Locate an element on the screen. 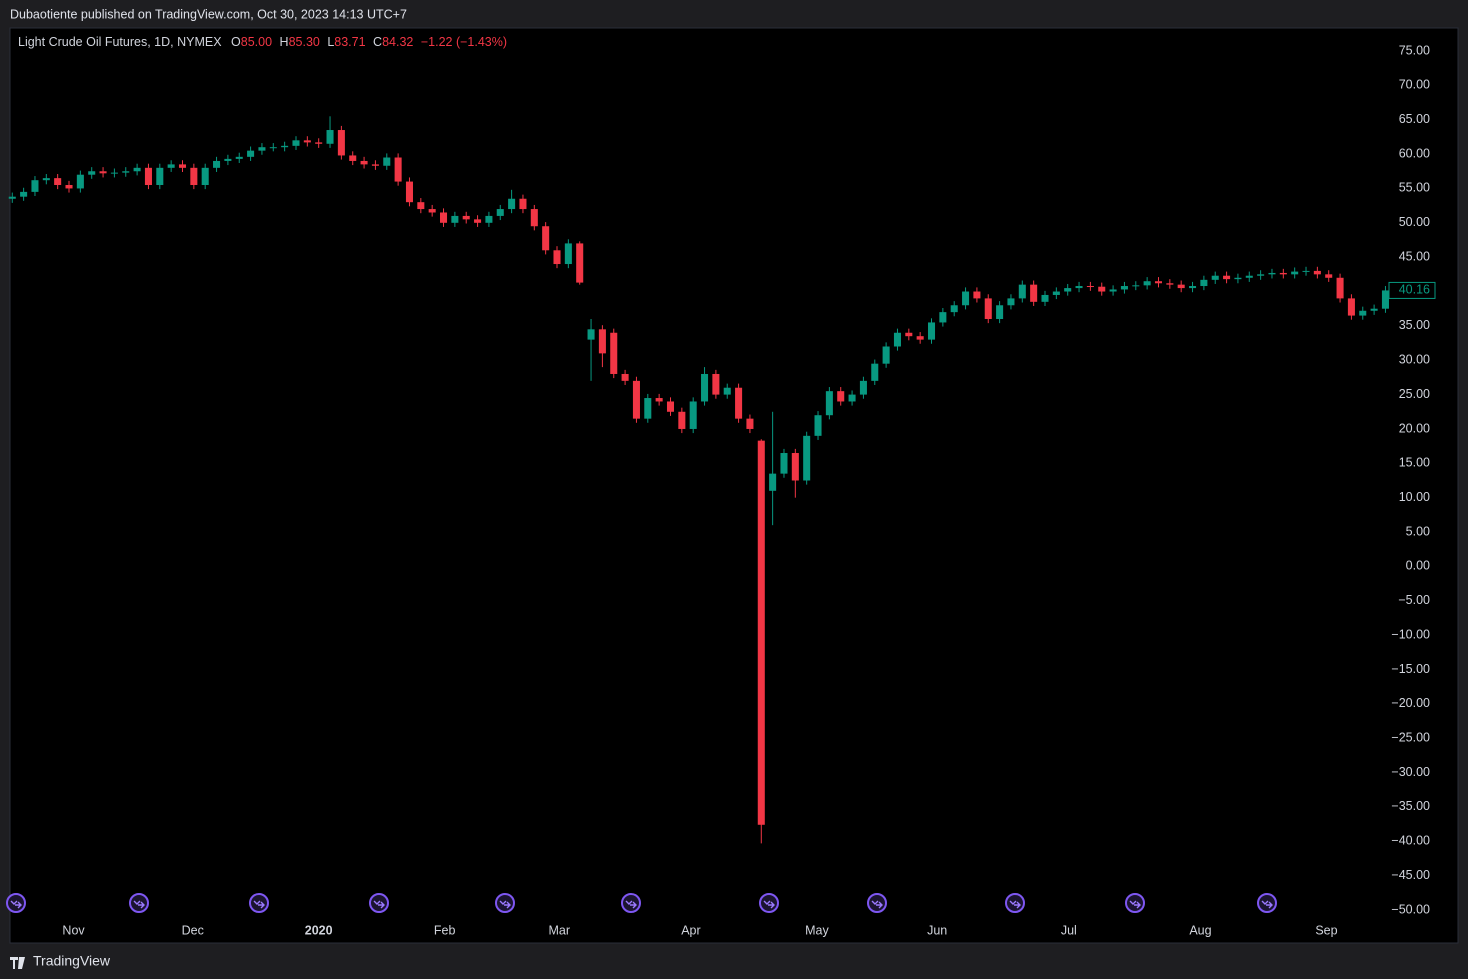 The width and height of the screenshot is (1468, 979). x-tick-label: 2020 is located at coordinates (319, 930).